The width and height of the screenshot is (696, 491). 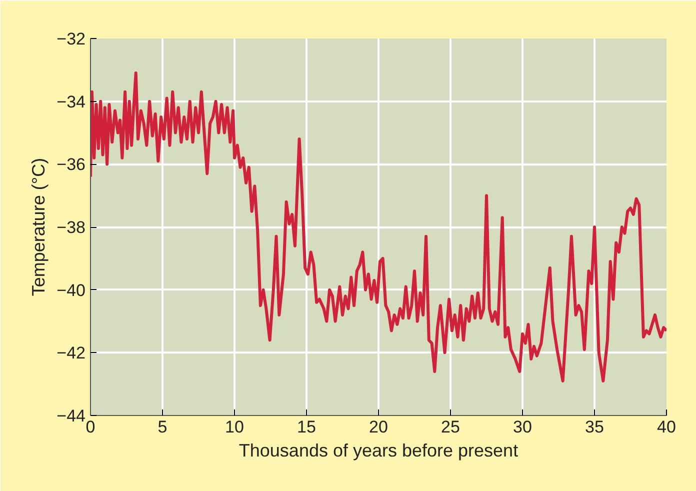 What do you see at coordinates (234, 427) in the screenshot?
I see `x-tick-label: 10` at bounding box center [234, 427].